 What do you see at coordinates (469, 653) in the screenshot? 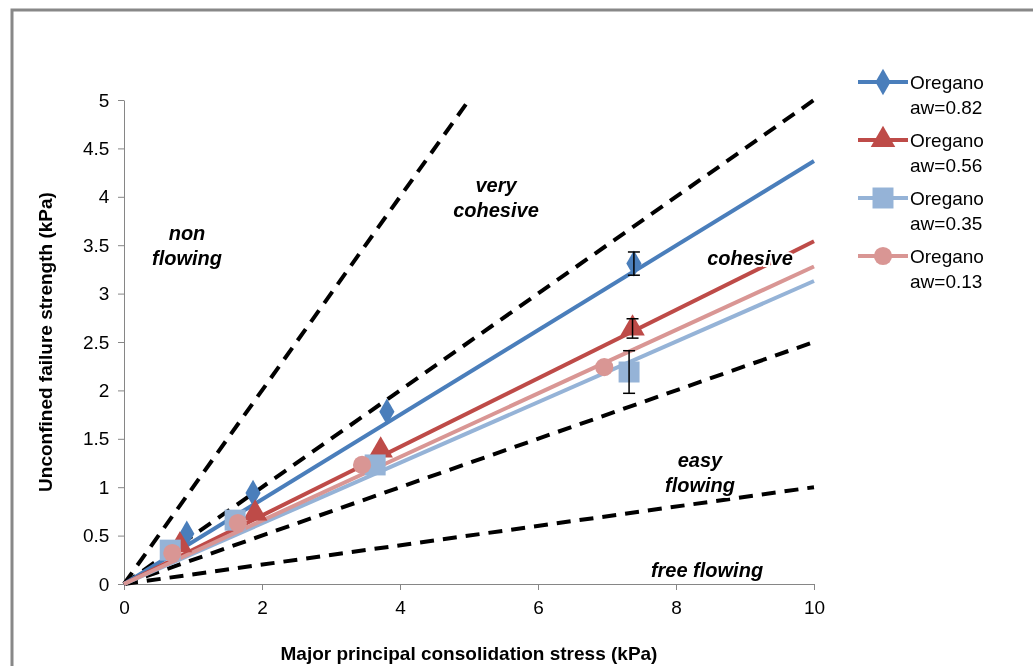
I see `x-axis-title: Major principal consolidation stress (kPa)` at bounding box center [469, 653].